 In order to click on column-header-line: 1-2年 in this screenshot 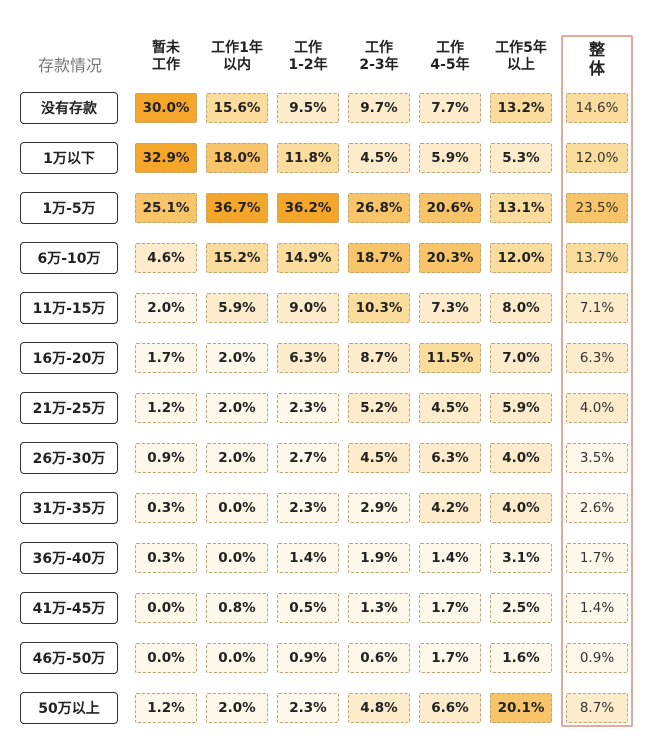, I will do `click(308, 65)`.